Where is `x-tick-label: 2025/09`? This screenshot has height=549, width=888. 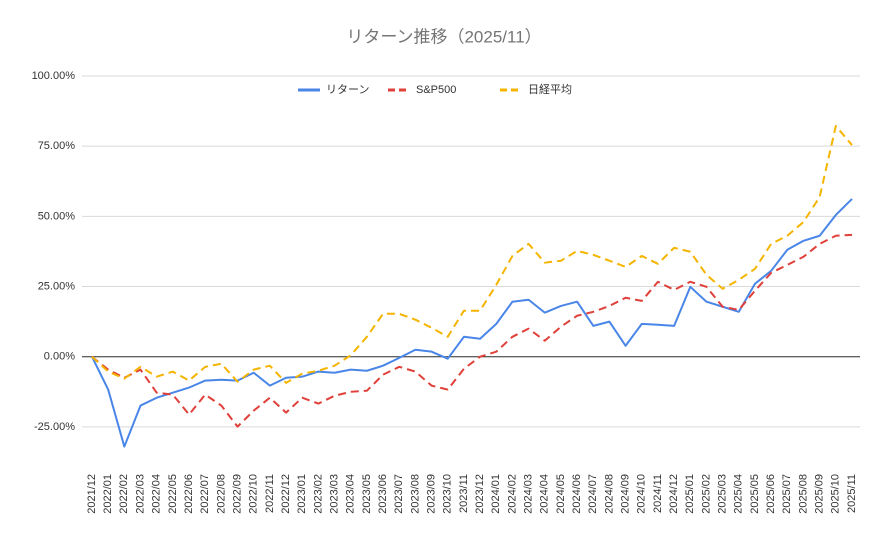
x-tick-label: 2025/09 is located at coordinates (820, 494).